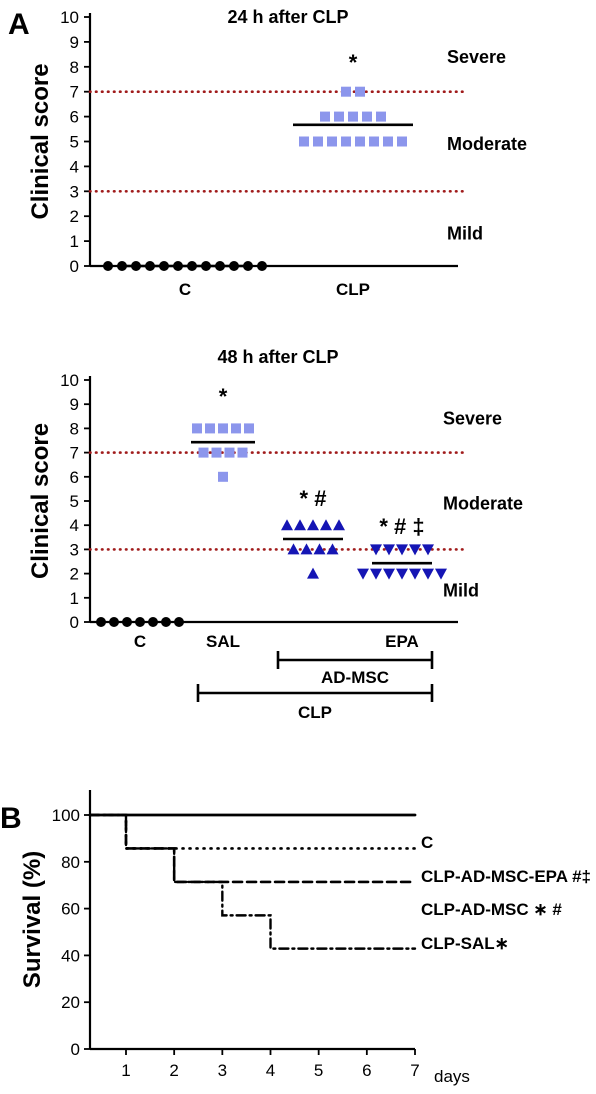 This screenshot has height=1094, width=596. I want to click on category-label: CLP, so click(353, 289).